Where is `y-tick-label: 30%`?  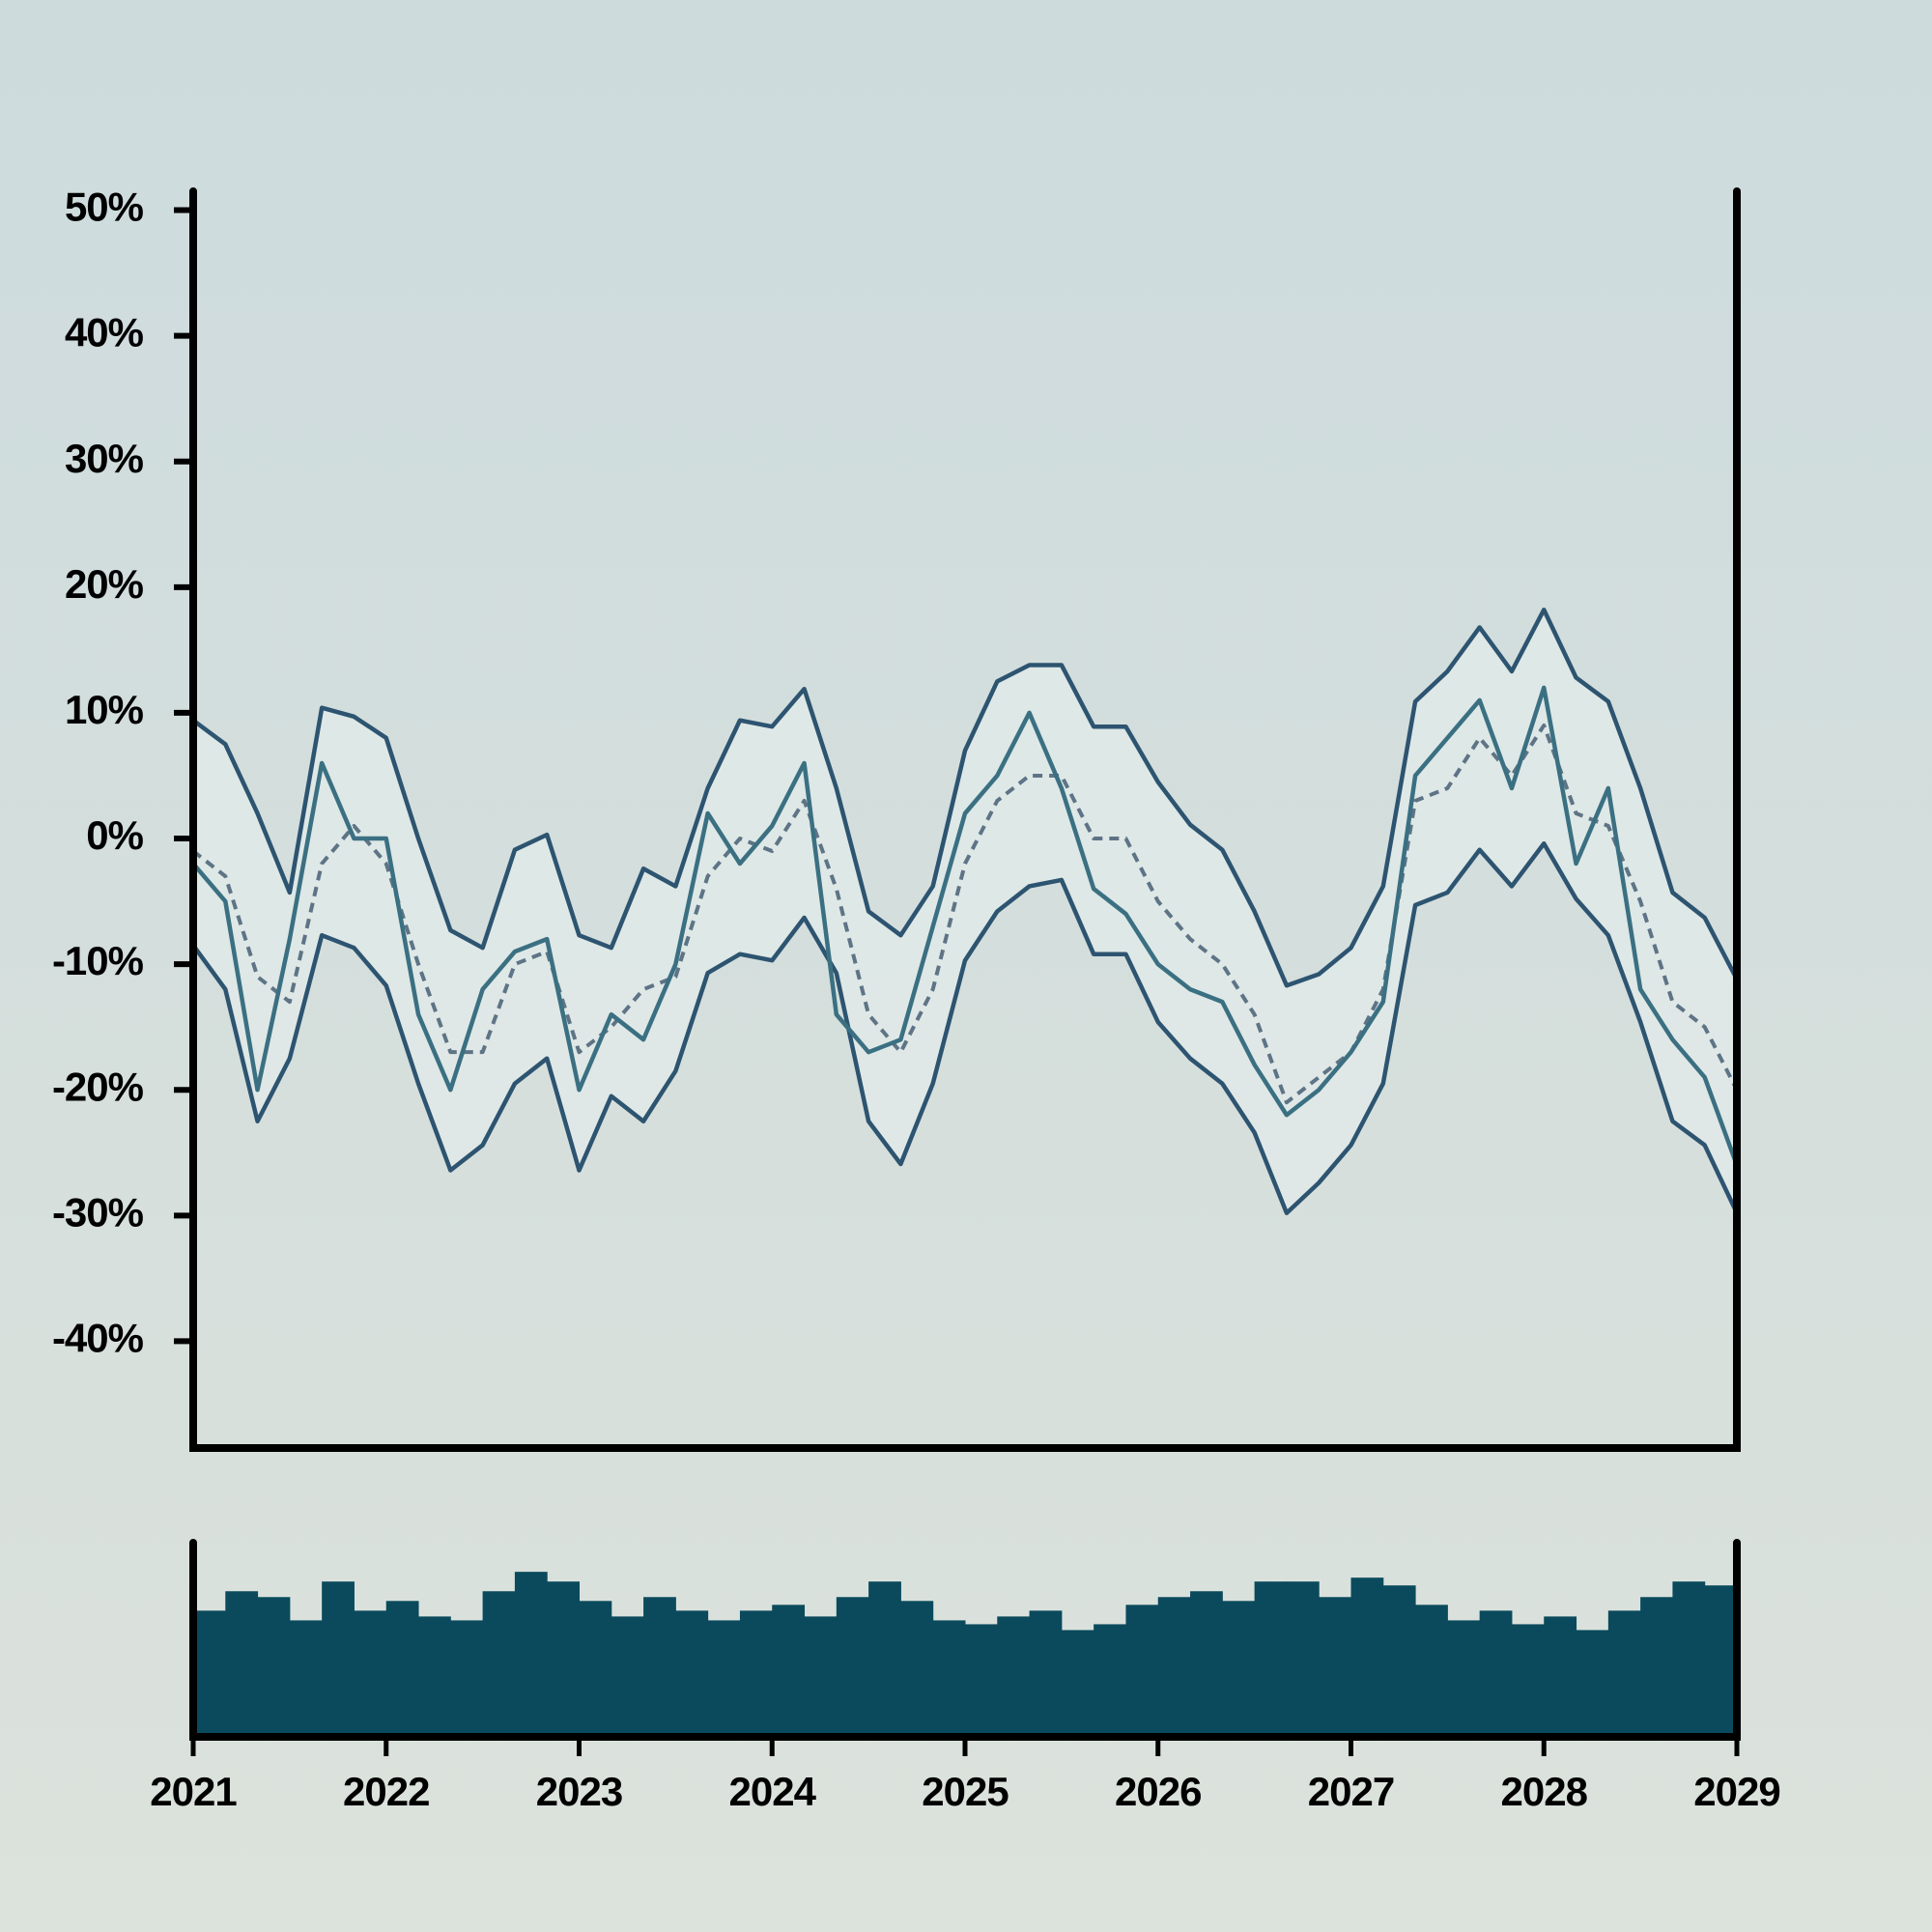 y-tick-label: 30% is located at coordinates (104, 458).